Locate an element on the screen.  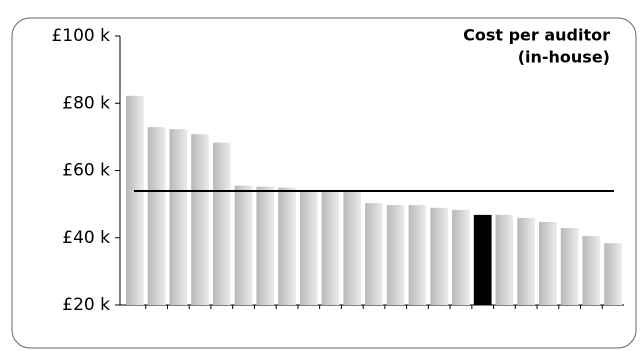
chart-title: Cost per auditor is located at coordinates (536, 35).